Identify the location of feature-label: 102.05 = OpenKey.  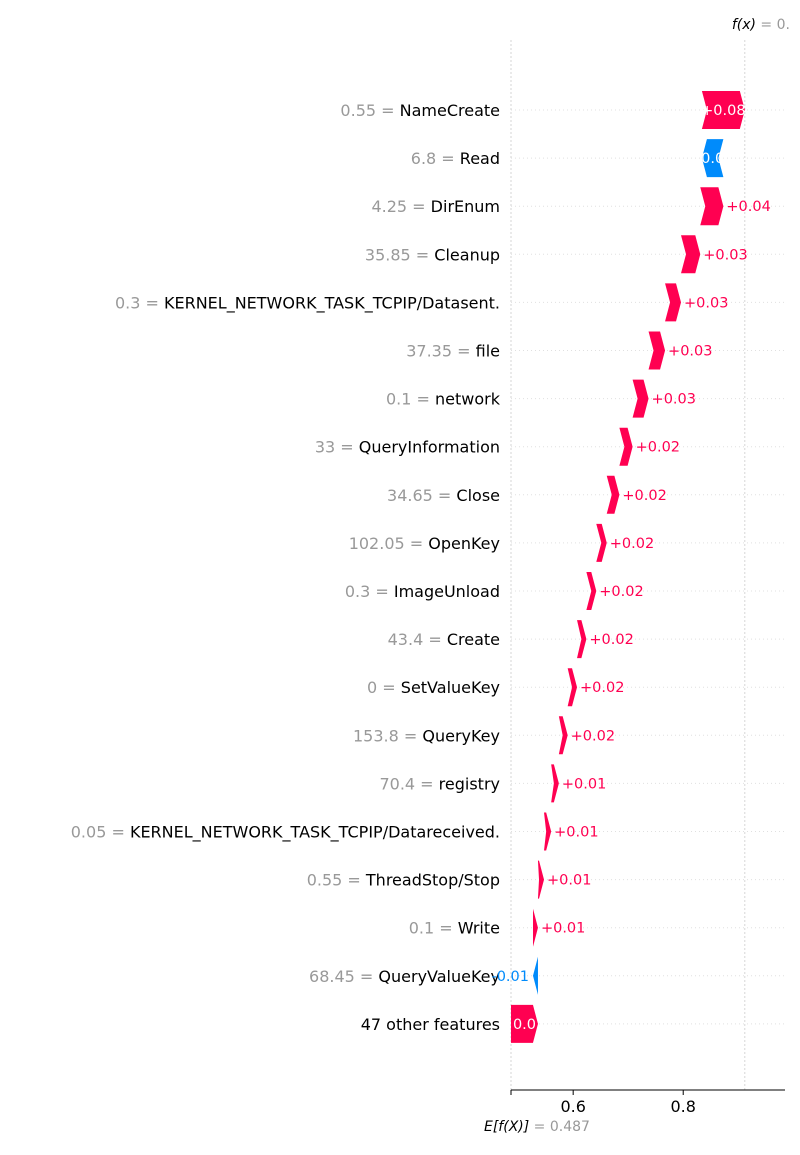
(424, 543).